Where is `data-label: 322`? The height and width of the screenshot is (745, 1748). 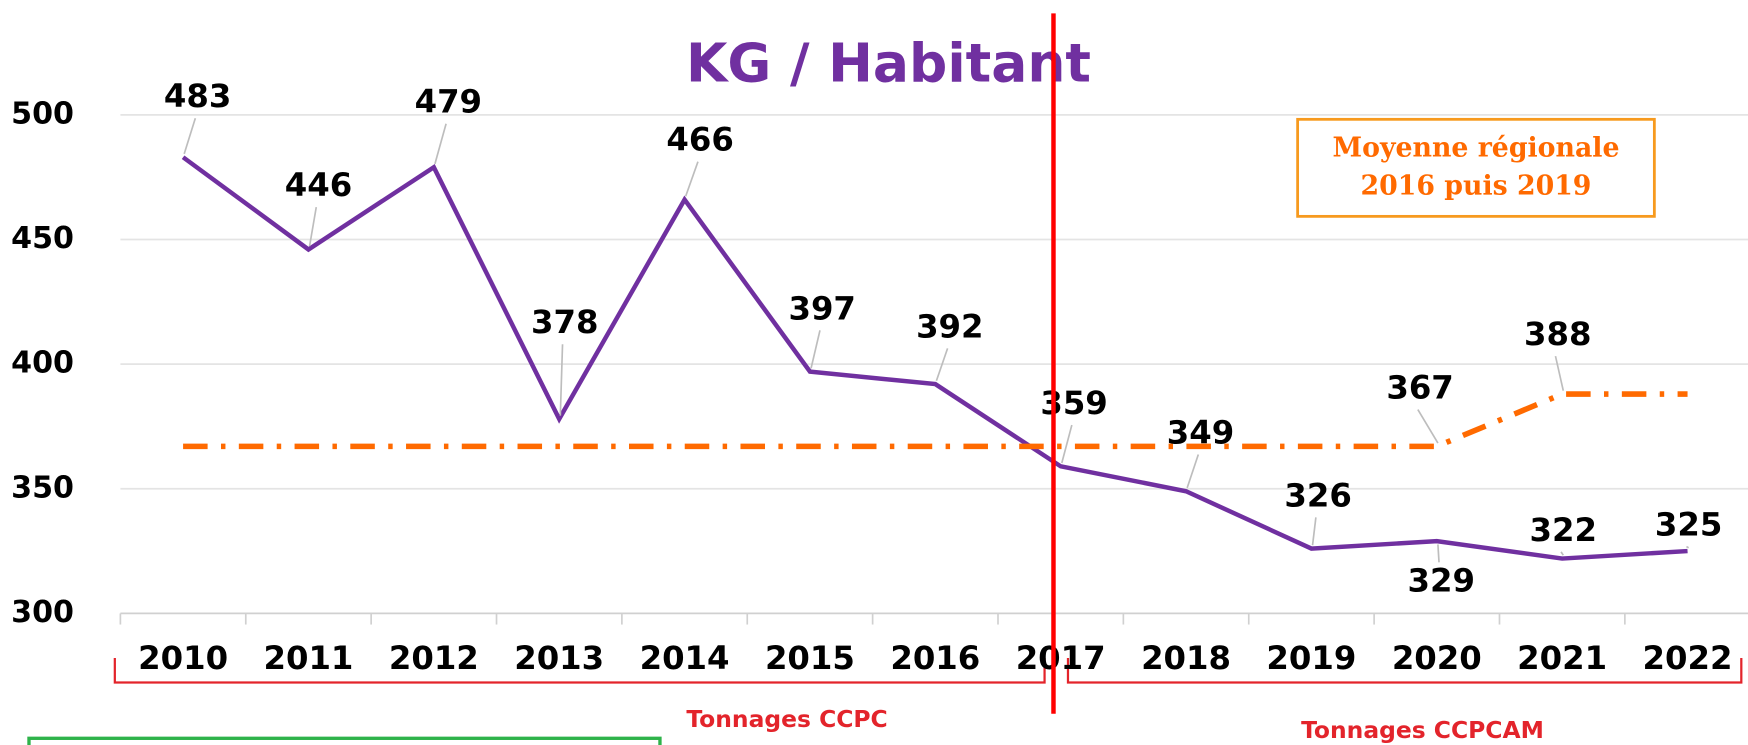 data-label: 322 is located at coordinates (1563, 530).